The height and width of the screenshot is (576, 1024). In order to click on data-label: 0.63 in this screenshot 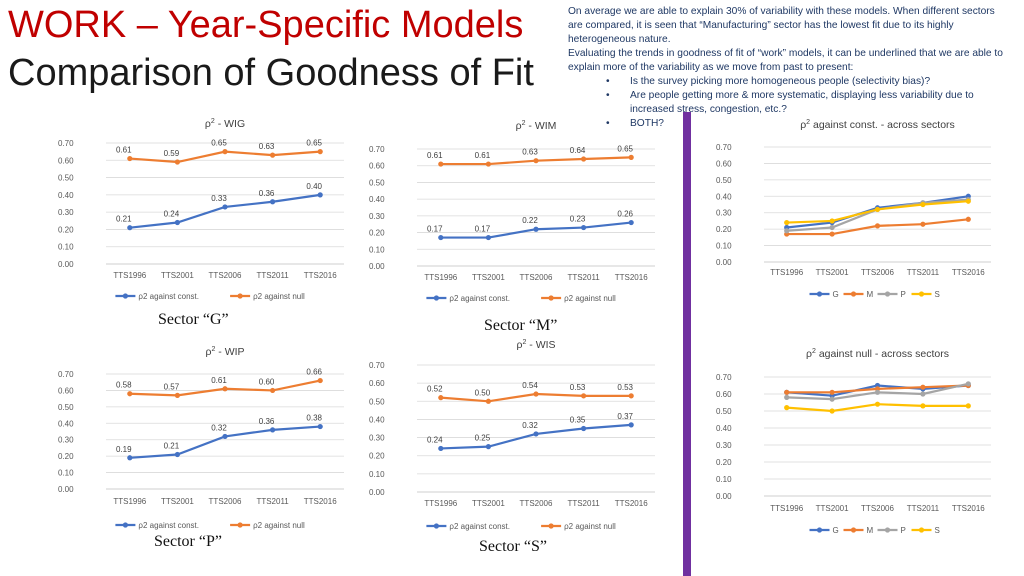, I will do `click(267, 146)`.